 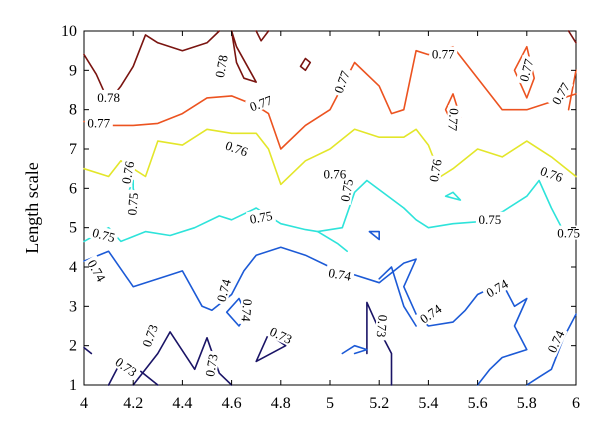 I want to click on y-tick-label: 9, so click(x=73, y=70).